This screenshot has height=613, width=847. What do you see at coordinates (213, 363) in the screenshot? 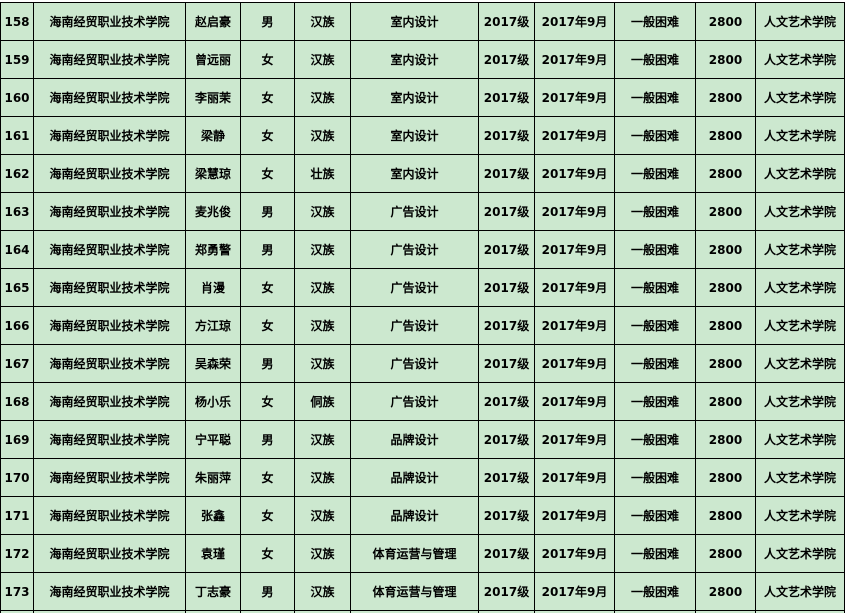
I see `cell-name: 吴森荣` at bounding box center [213, 363].